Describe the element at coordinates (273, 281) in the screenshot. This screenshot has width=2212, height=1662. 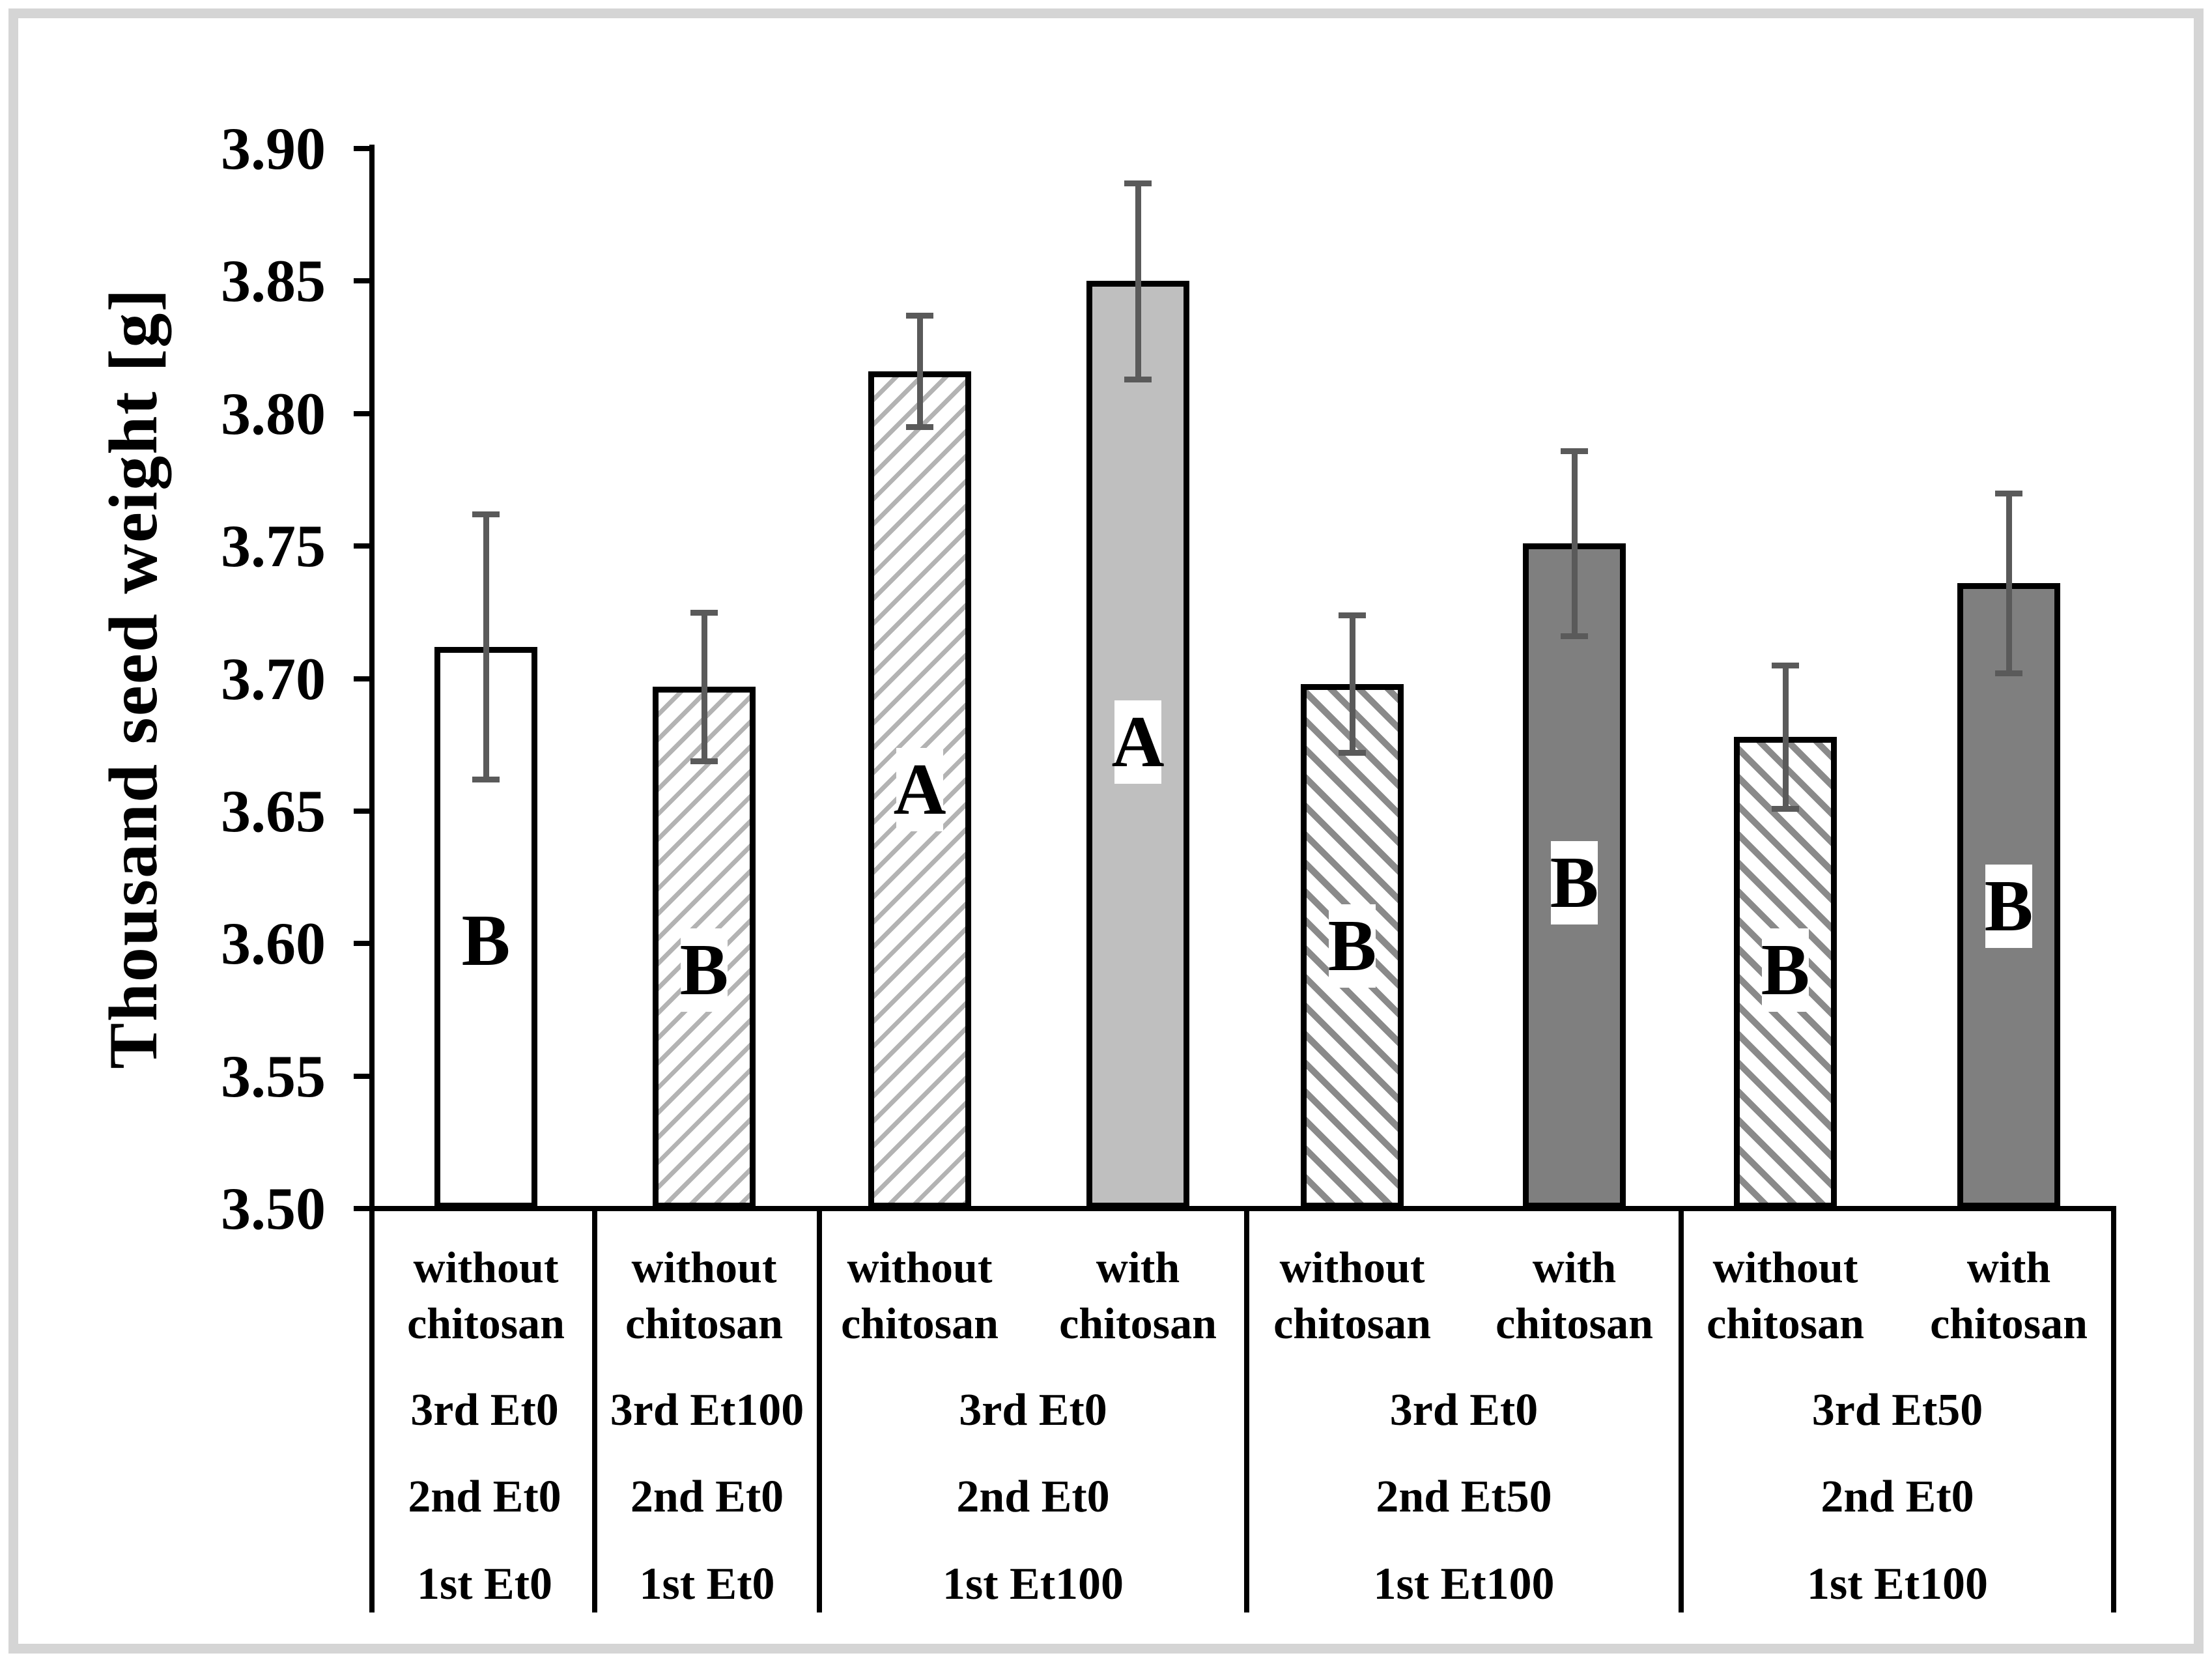
I see `y-tick-label: 3.85` at that location.